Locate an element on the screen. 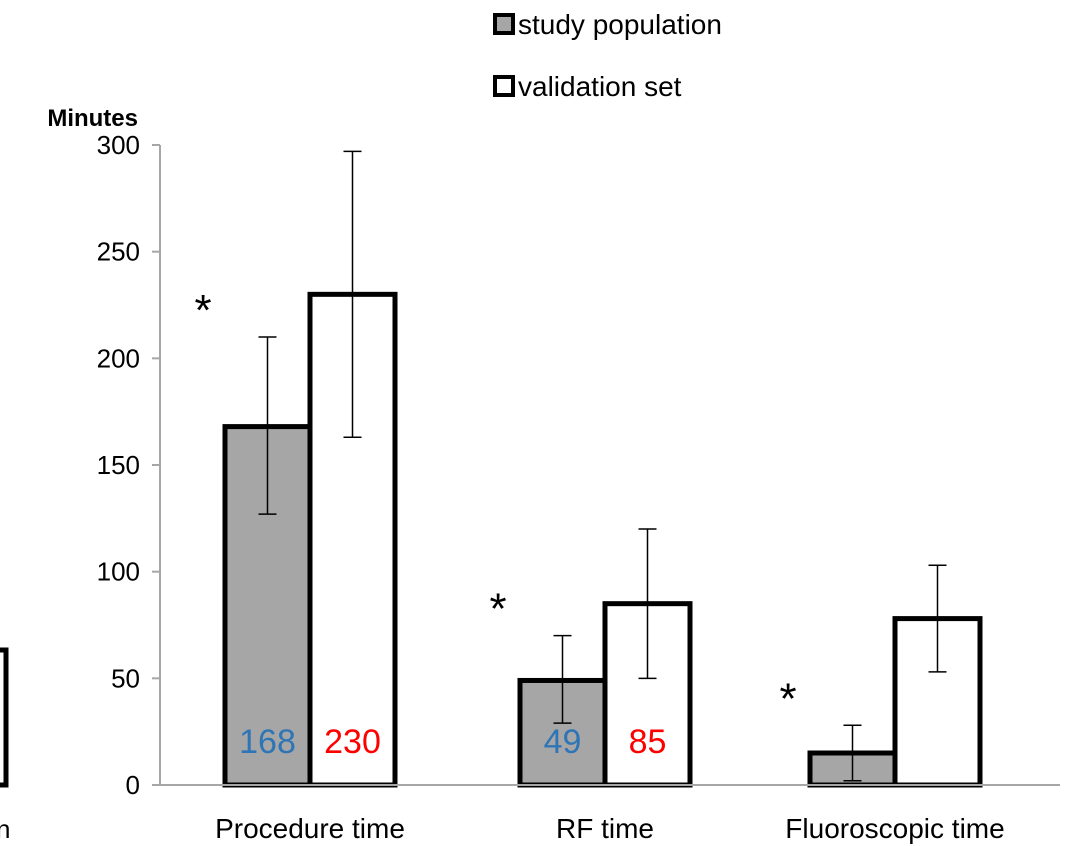 The width and height of the screenshot is (1073, 846). y-axis: 0 50 100 150 200 250 300 is located at coordinates (129, 465).